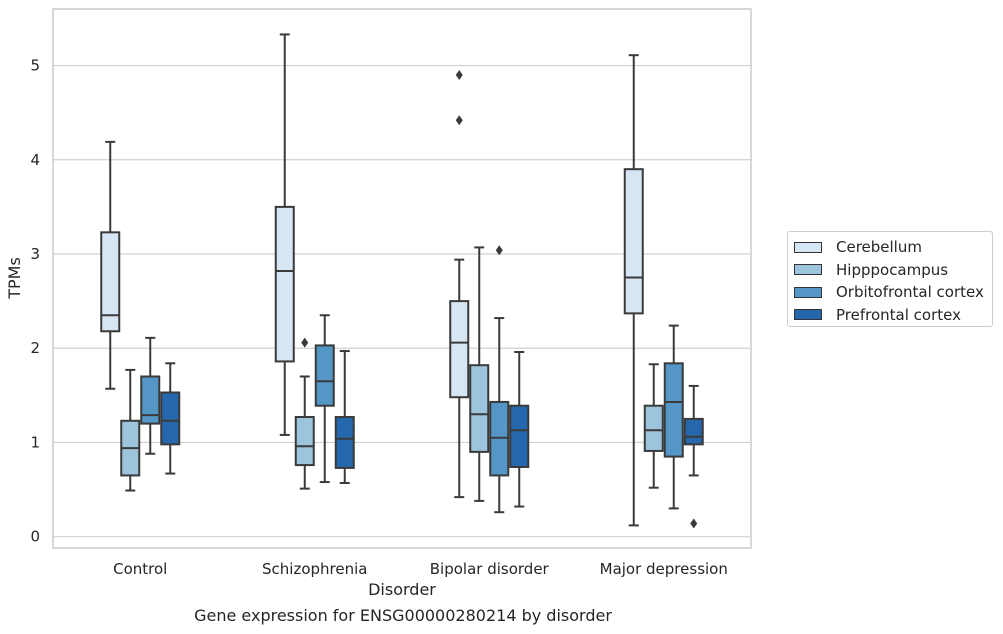  Describe the element at coordinates (402, 589) in the screenshot. I see `x-axis-label: Disorder` at that location.